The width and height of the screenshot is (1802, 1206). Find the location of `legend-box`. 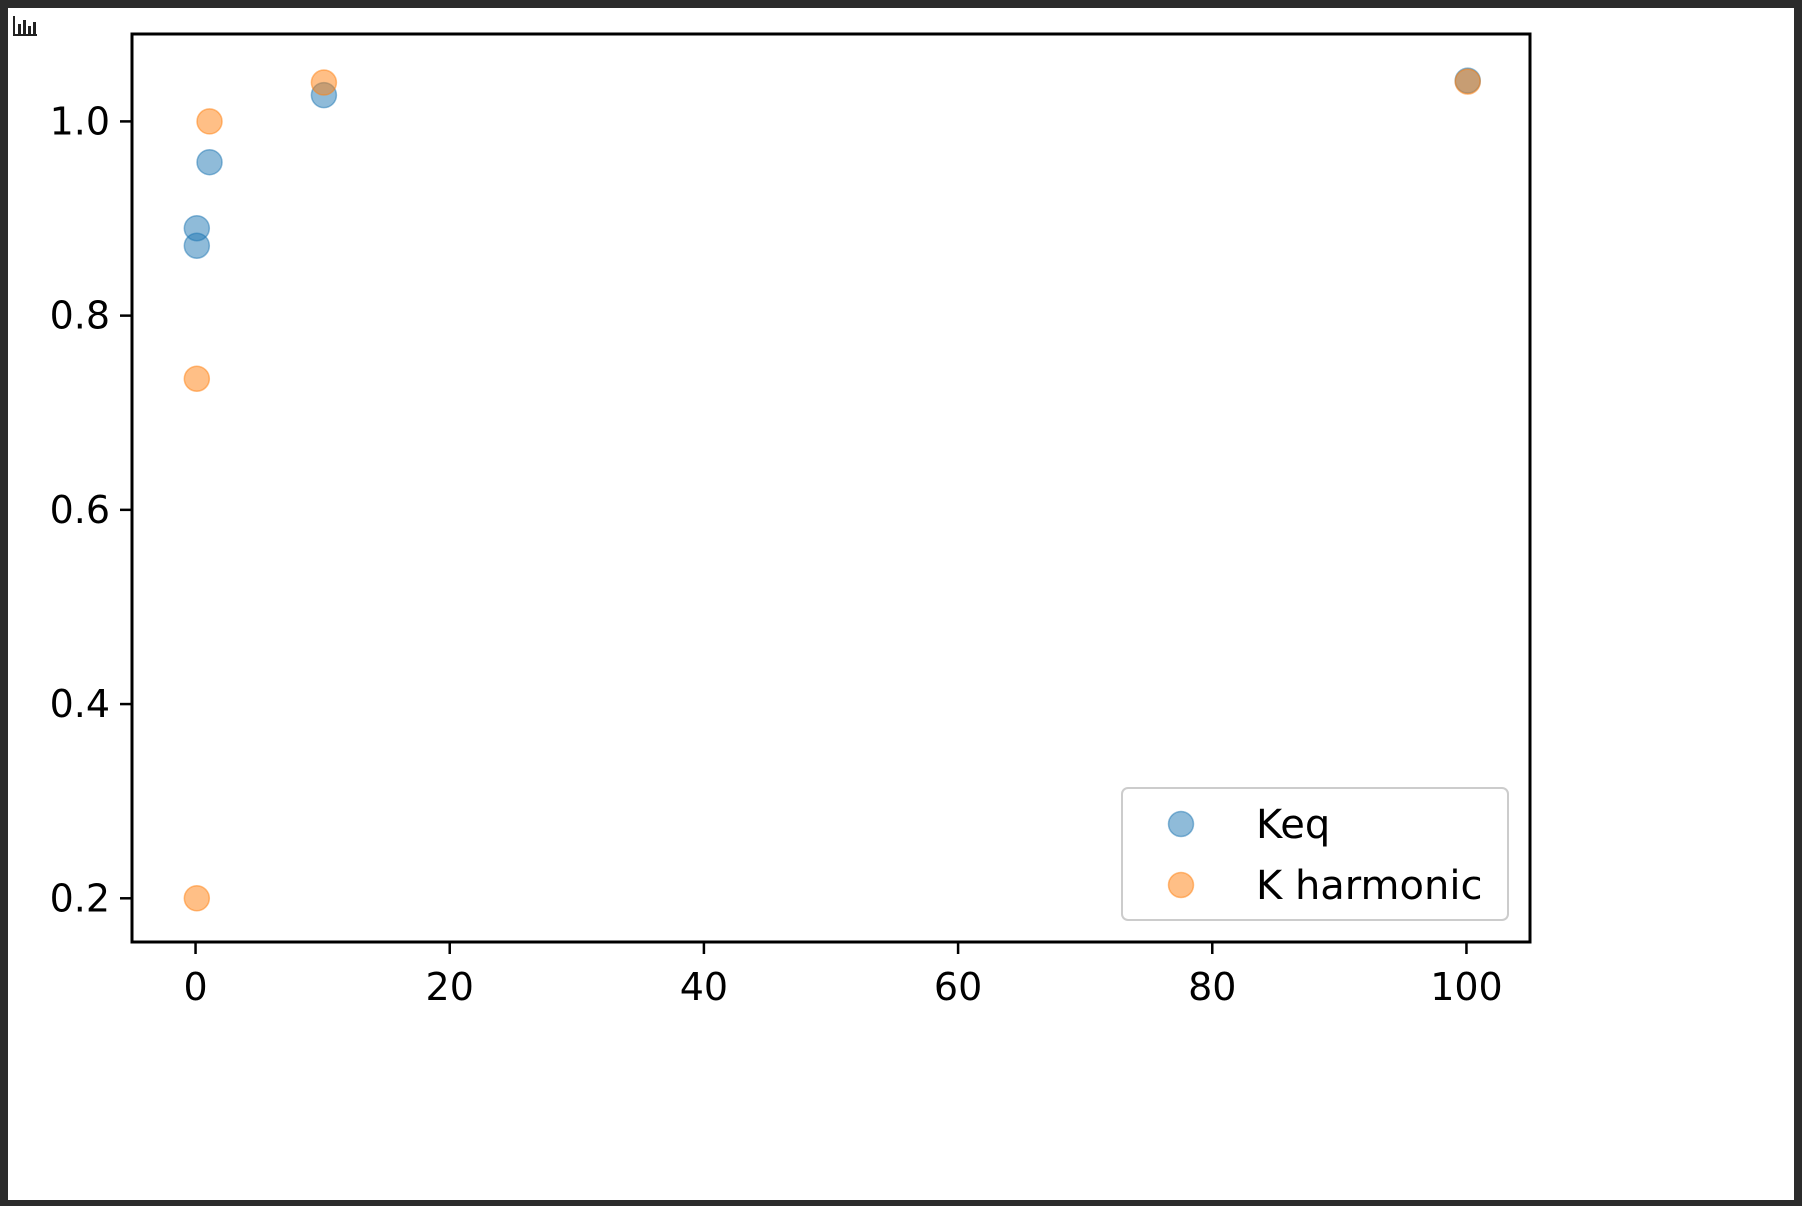

legend-box is located at coordinates (1315, 854).